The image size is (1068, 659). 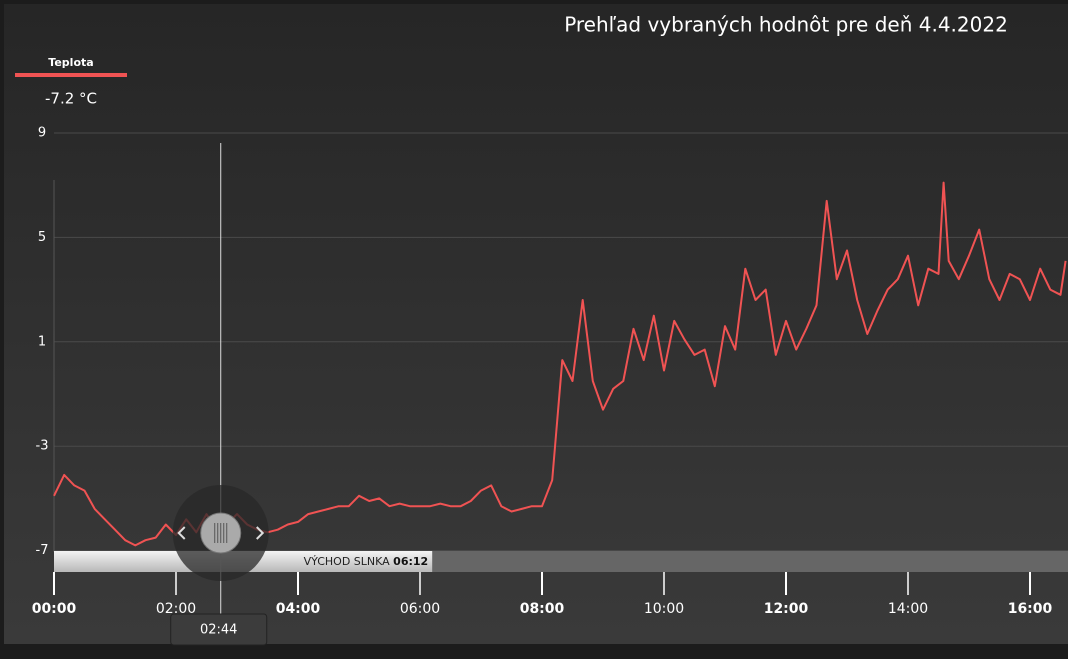 I want to click on current-value: -7.2 °C, so click(x=71, y=99).